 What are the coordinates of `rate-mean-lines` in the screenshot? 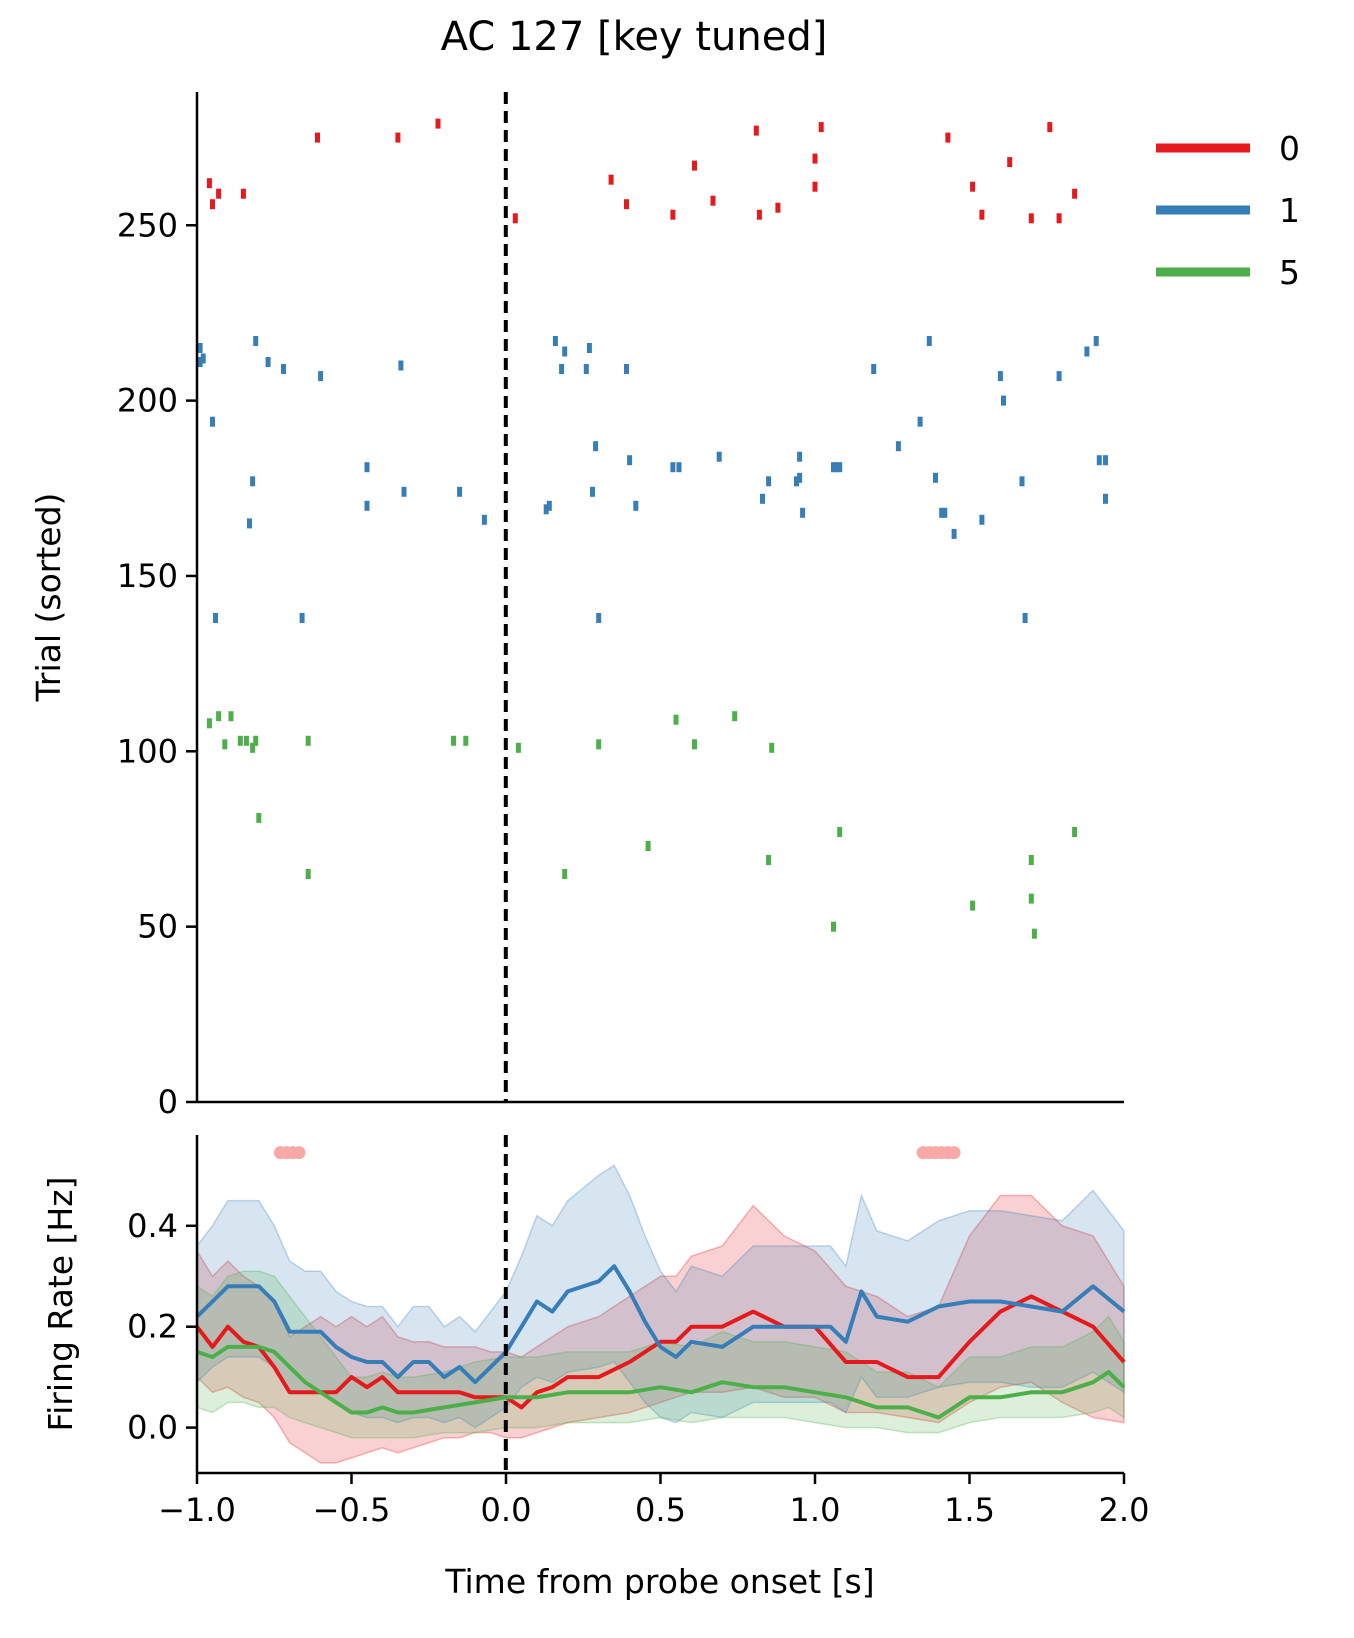 It's located at (660, 1342).